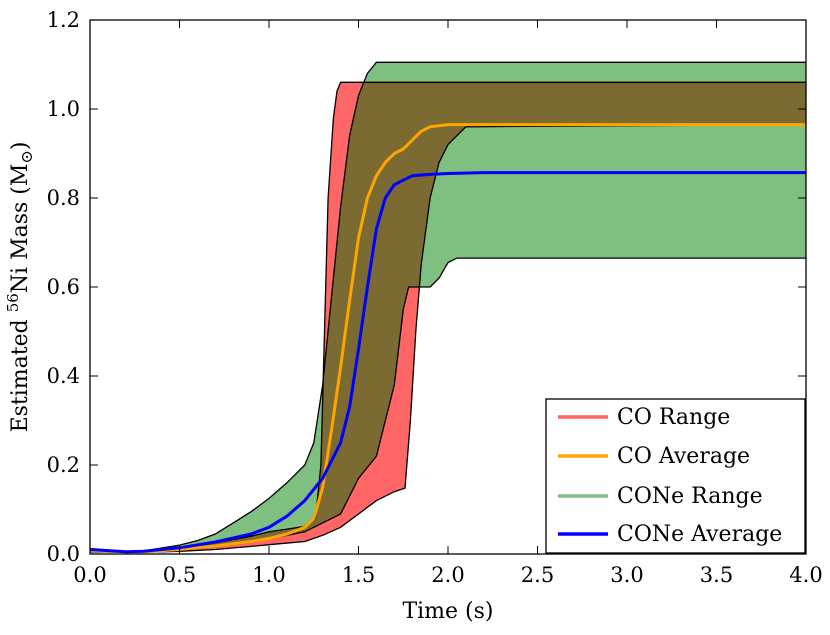 This screenshot has width=830, height=635. I want to click on x-tick-label: 0.5, so click(179, 575).